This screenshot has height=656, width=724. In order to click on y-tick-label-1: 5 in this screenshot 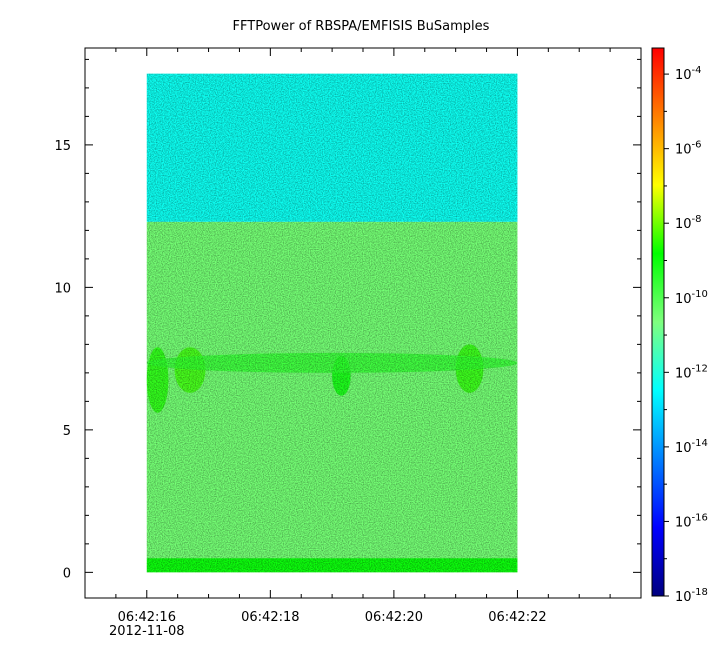, I will do `click(67, 431)`.